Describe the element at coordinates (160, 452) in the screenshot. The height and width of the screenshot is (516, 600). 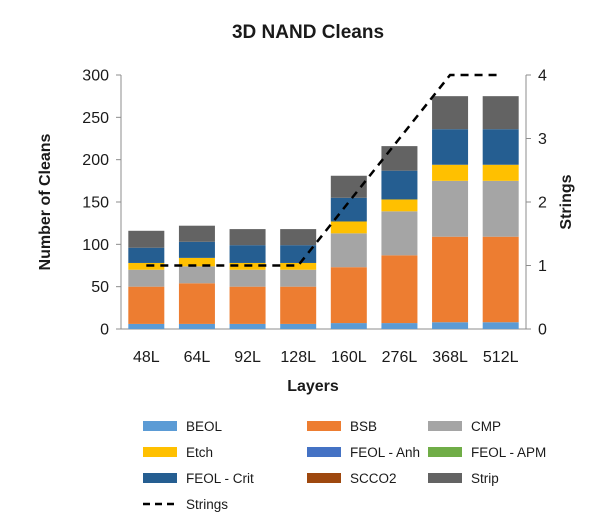
I see `legend-swatch-etch` at that location.